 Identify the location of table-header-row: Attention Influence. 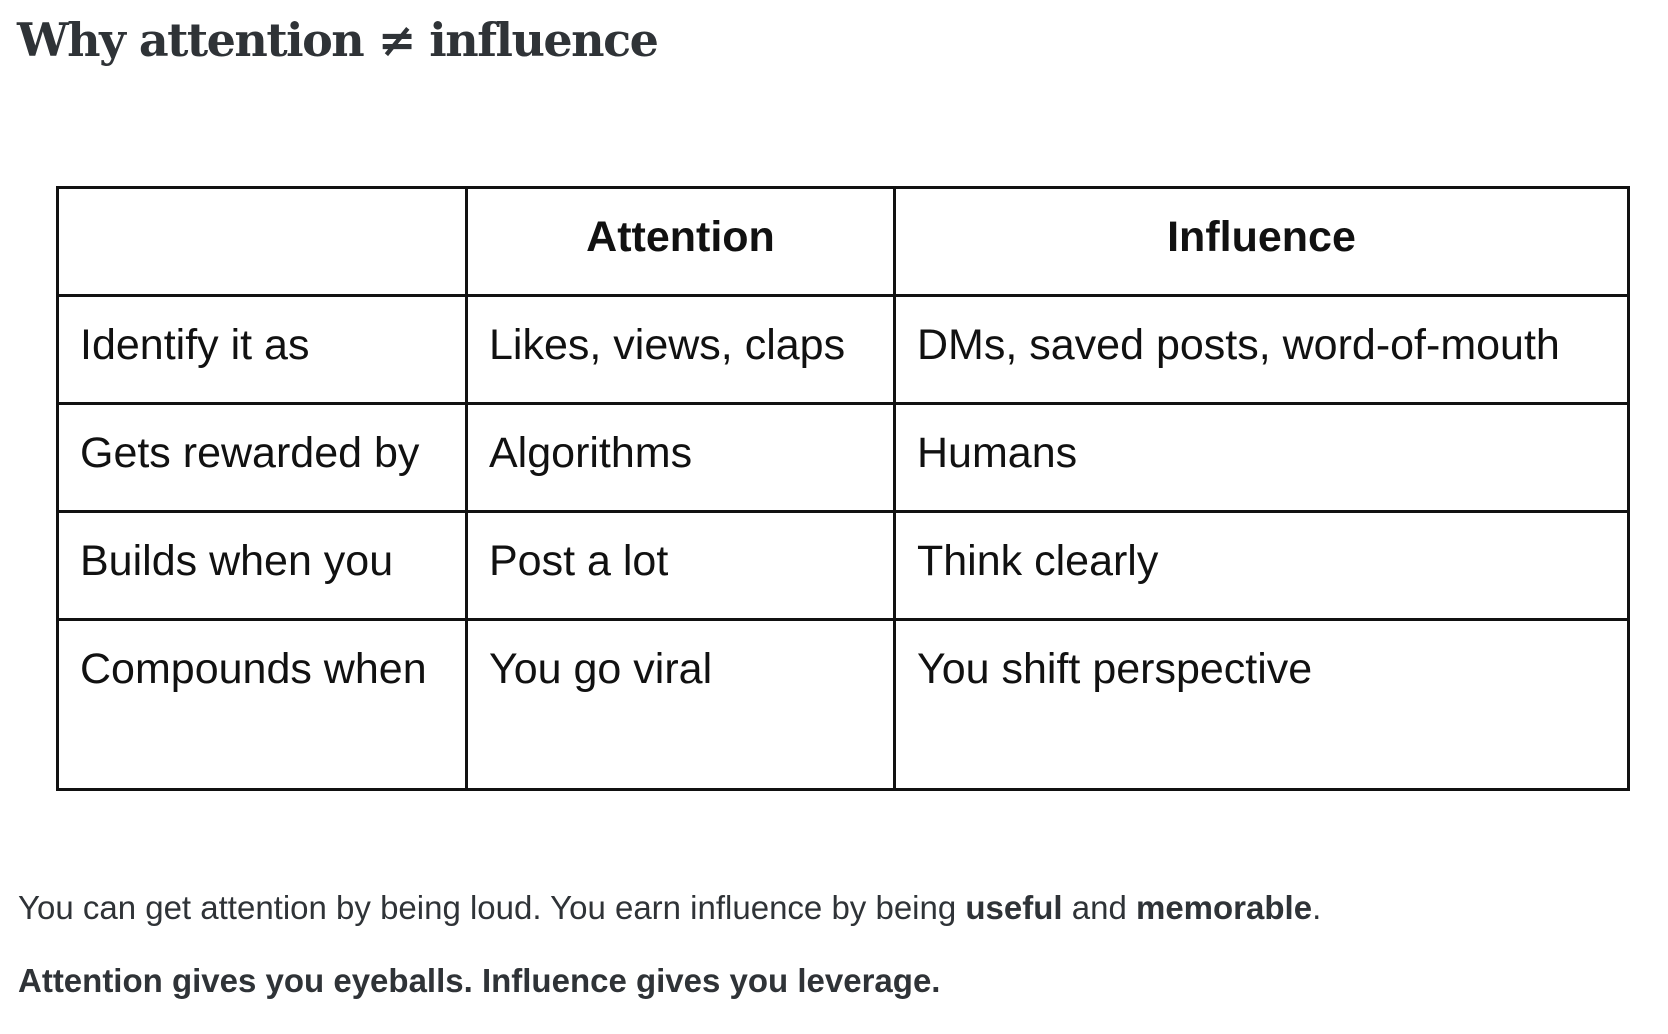
(843, 241).